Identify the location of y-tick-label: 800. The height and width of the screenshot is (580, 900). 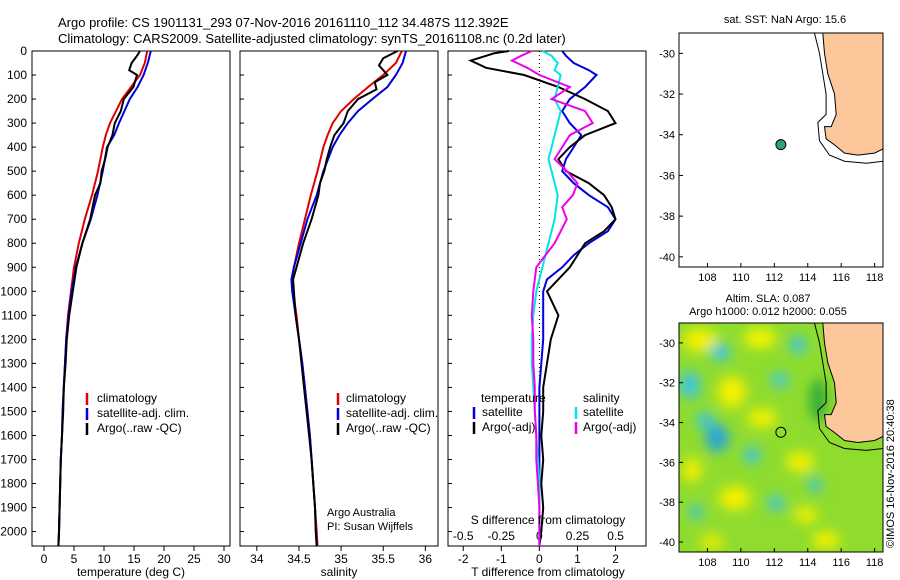
(17, 243).